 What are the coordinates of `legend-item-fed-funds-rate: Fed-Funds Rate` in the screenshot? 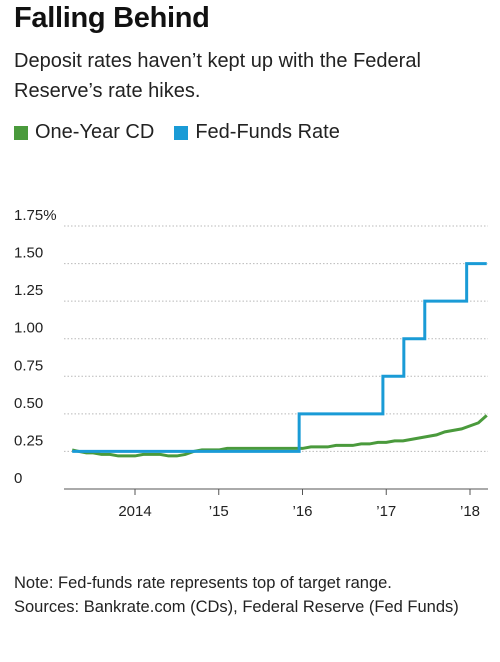 It's located at (257, 132).